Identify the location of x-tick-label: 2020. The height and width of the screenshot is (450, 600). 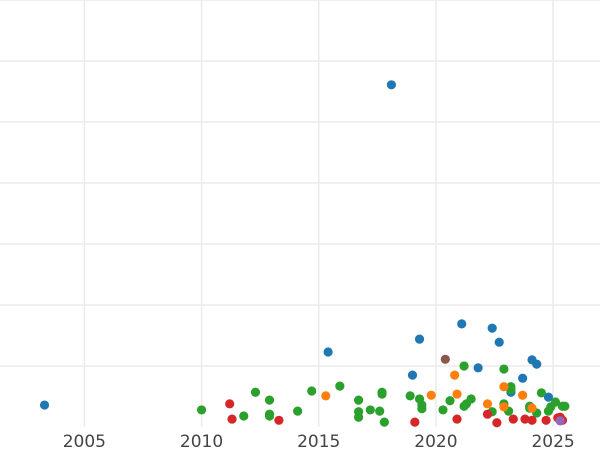
(435, 441).